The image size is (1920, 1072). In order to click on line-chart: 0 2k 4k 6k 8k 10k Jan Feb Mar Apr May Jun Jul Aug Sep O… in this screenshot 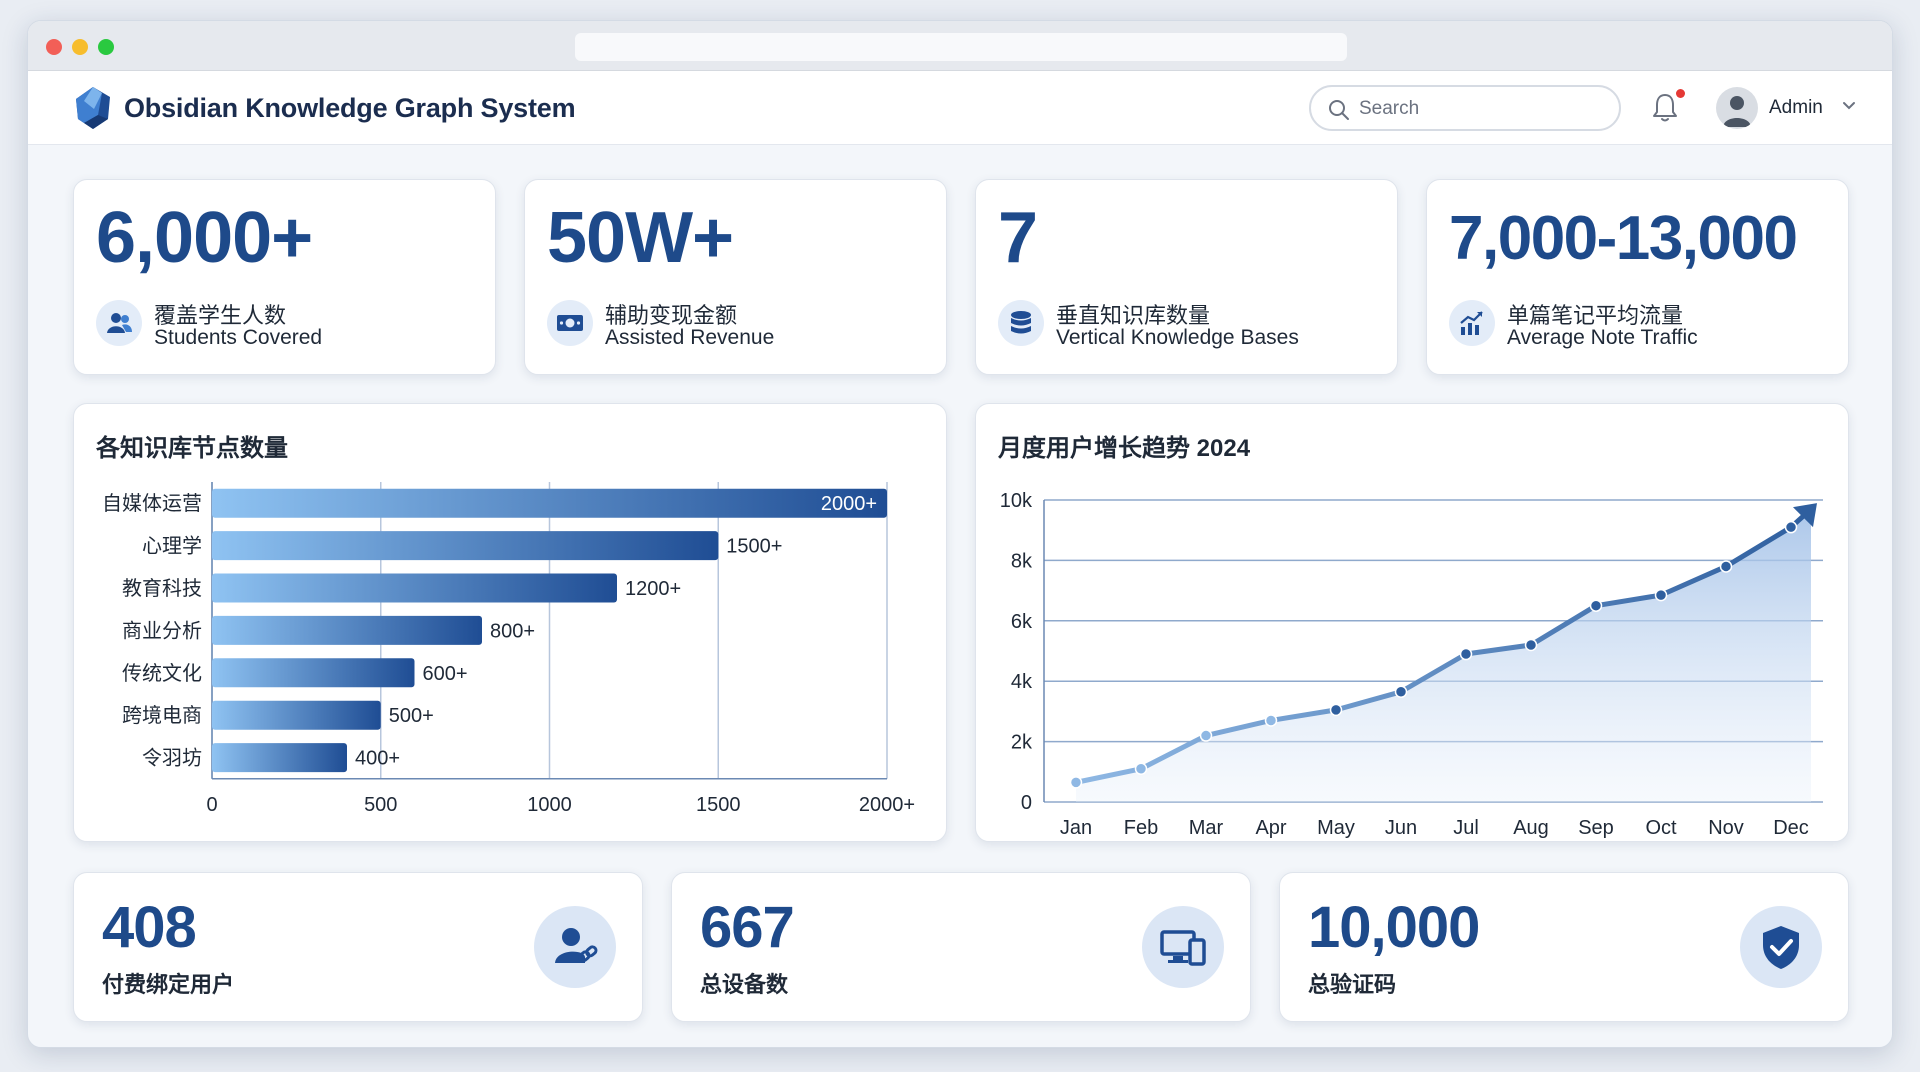, I will do `click(1411, 664)`.